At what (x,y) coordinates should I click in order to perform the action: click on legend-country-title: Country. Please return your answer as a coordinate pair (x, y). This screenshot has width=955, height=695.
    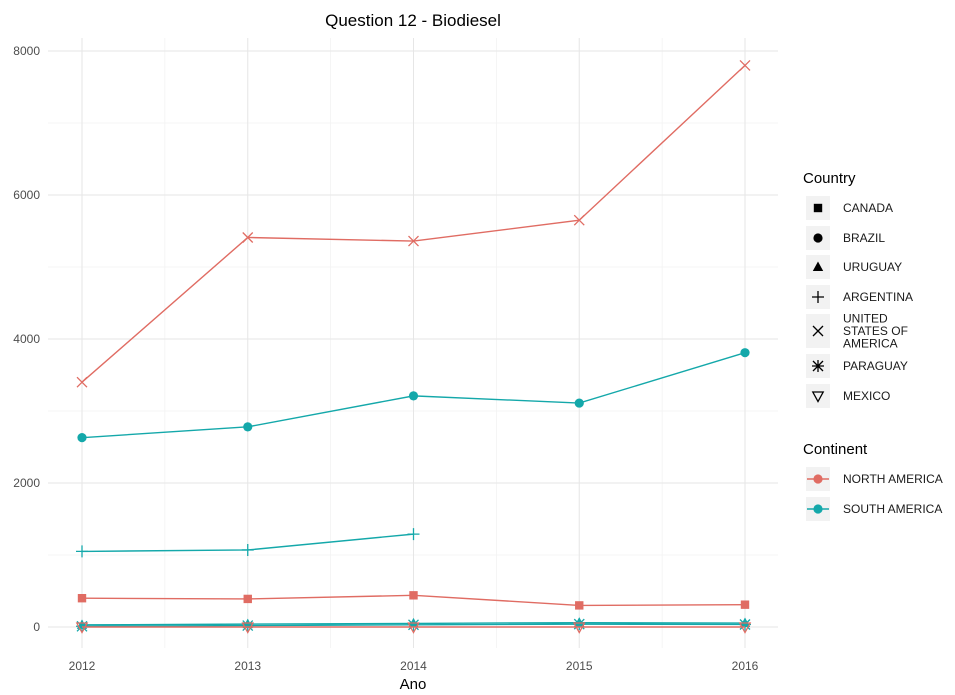
    Looking at the image, I should click on (829, 178).